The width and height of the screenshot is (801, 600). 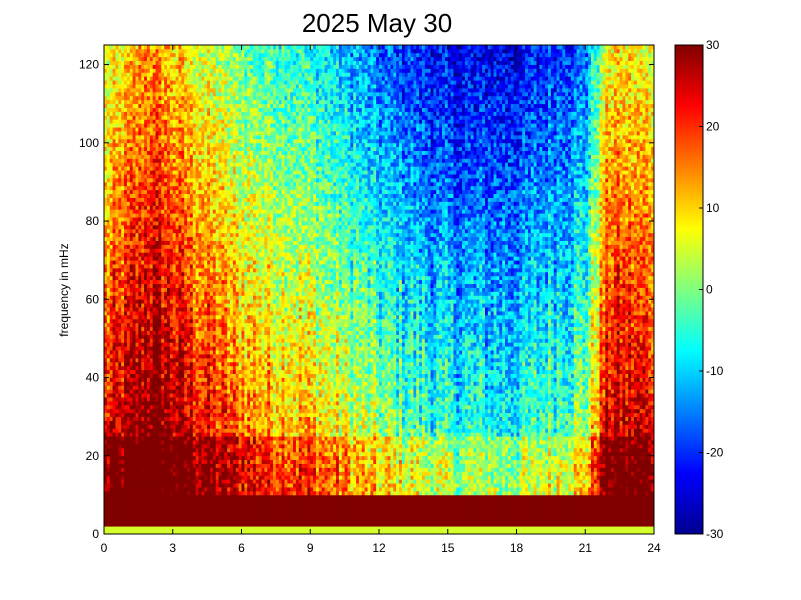 I want to click on colorbar-tick-label: 30, so click(x=713, y=45).